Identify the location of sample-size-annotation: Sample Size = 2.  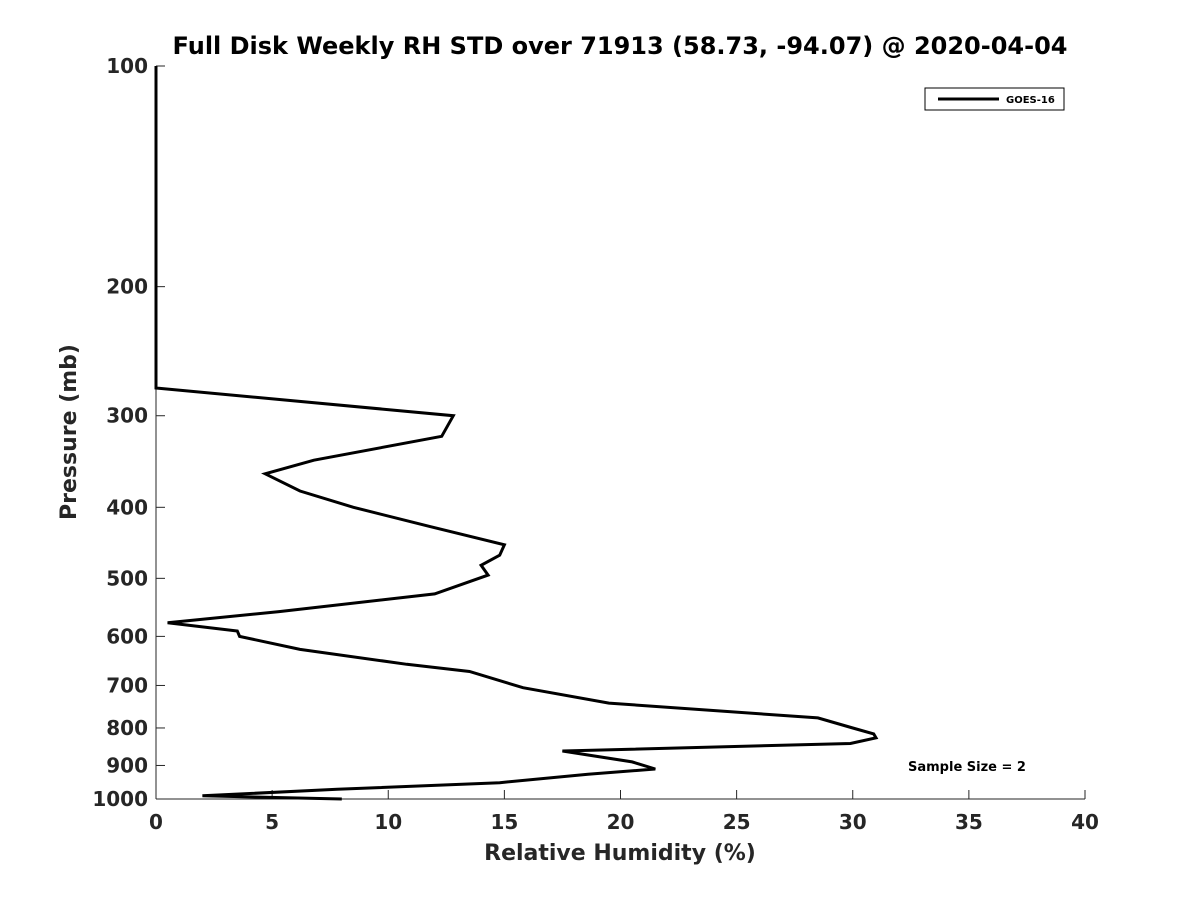
(967, 767).